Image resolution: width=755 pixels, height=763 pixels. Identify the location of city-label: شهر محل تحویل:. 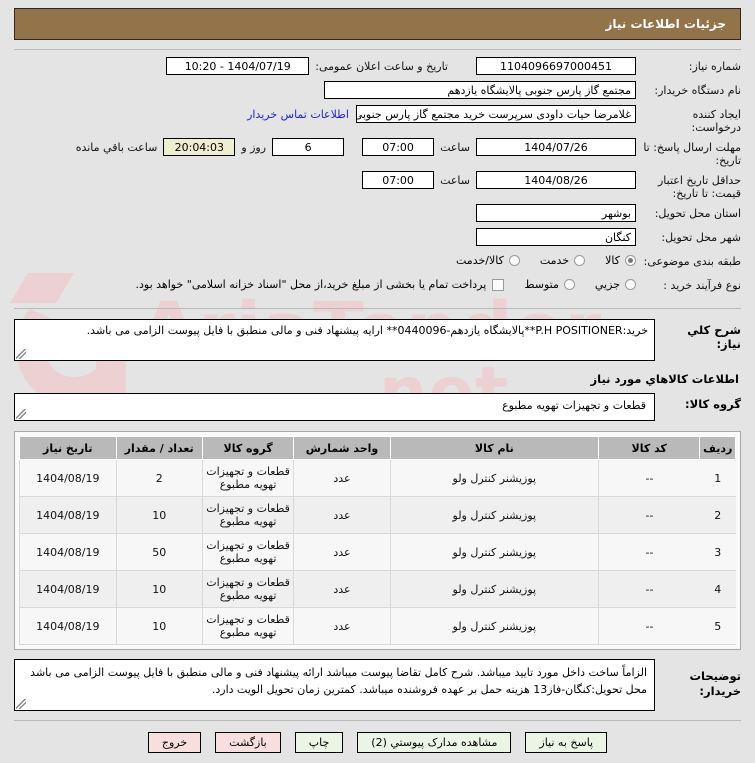
(701, 237).